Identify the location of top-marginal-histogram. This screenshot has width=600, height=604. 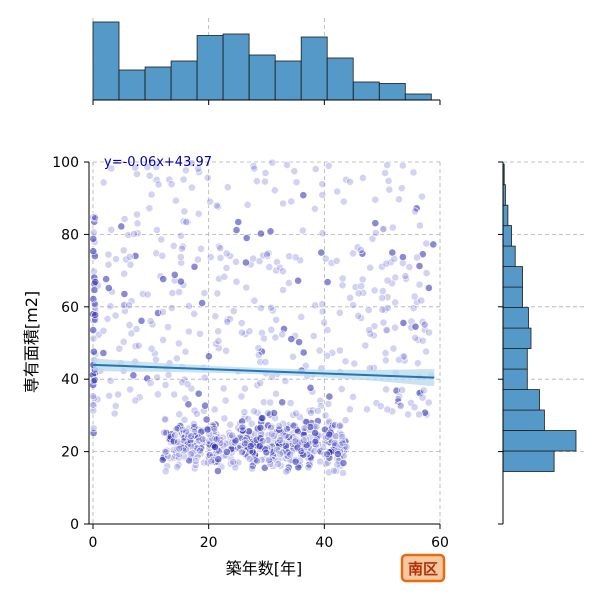
(266, 61).